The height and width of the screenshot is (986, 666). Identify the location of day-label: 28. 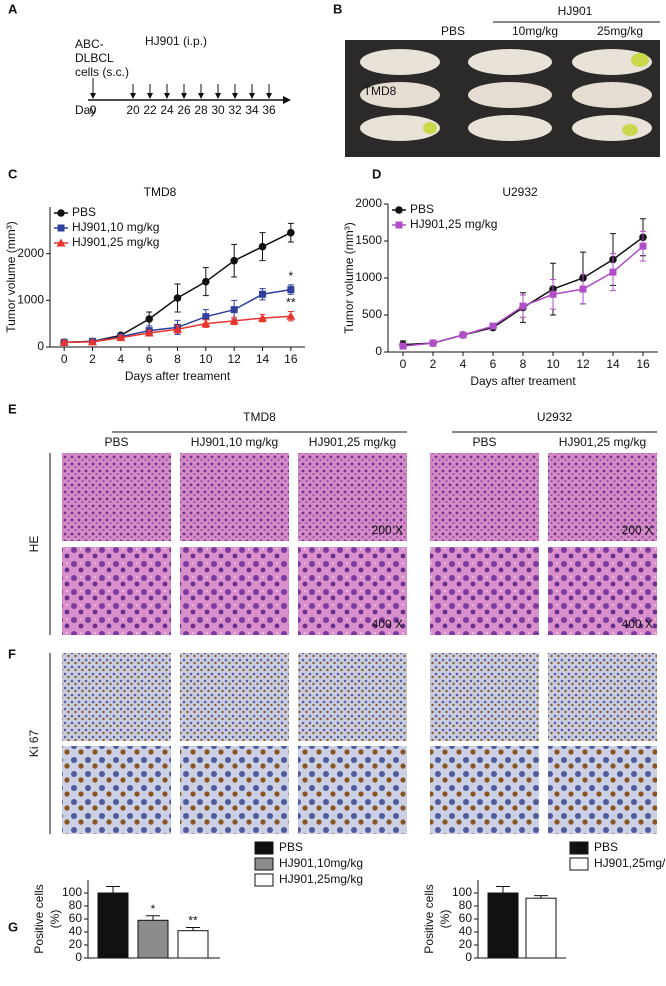
(201, 110).